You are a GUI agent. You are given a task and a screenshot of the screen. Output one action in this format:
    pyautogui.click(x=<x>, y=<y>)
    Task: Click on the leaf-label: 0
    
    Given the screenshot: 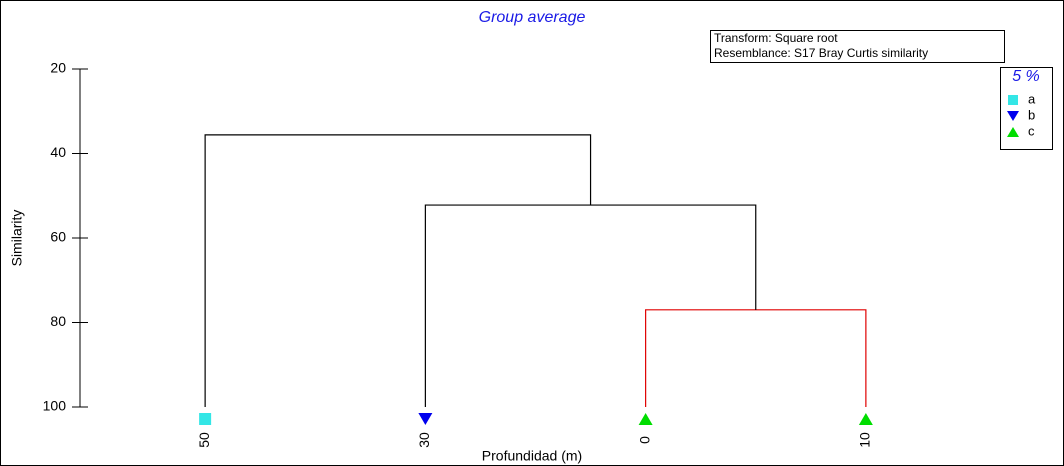 What is the action you would take?
    pyautogui.click(x=644, y=440)
    